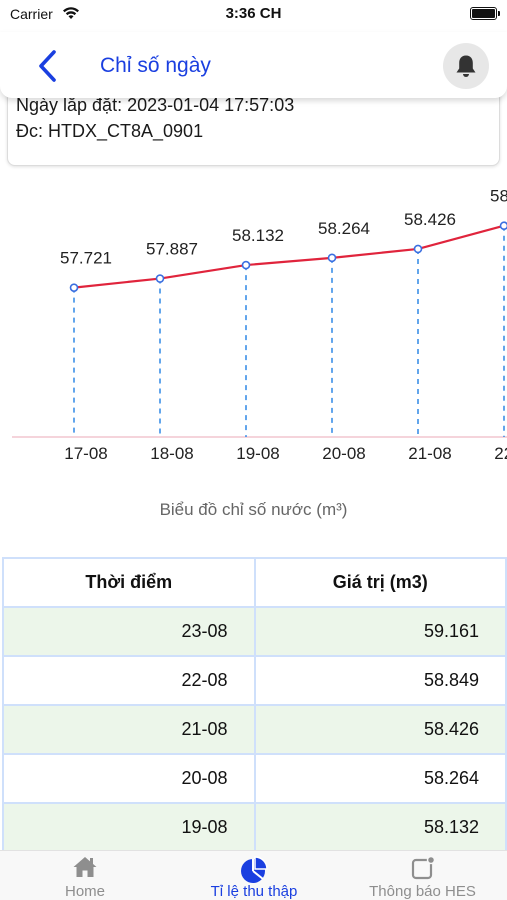 This screenshot has width=507, height=900. I want to click on table-row: 22-08 58.849, so click(254, 680).